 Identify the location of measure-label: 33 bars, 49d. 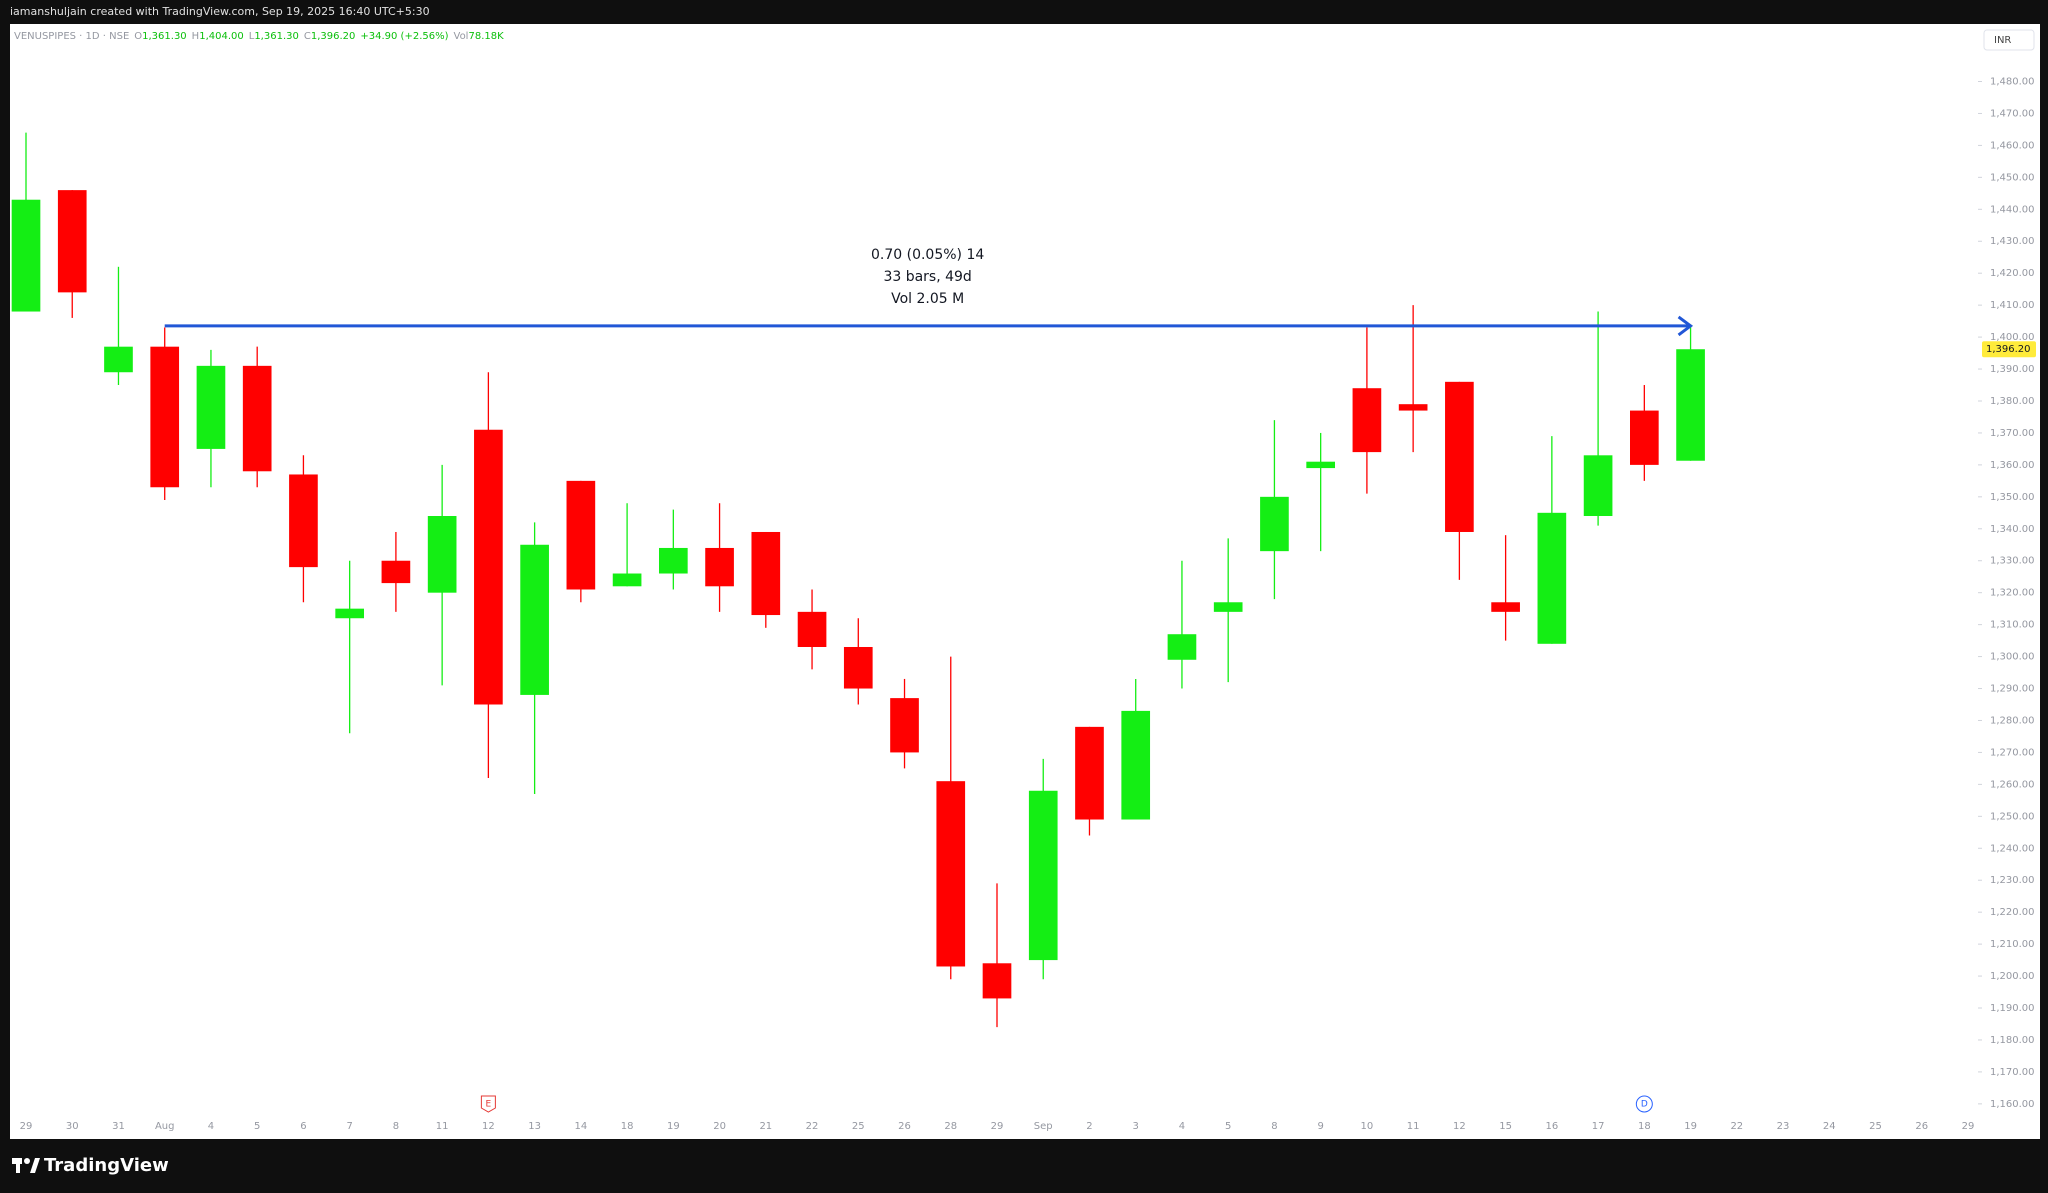
(927, 277).